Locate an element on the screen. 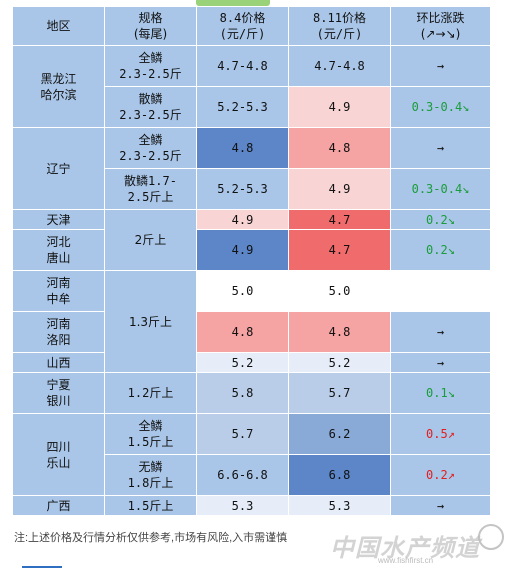  price-8-4-cell: 5.0 is located at coordinates (242, 291).